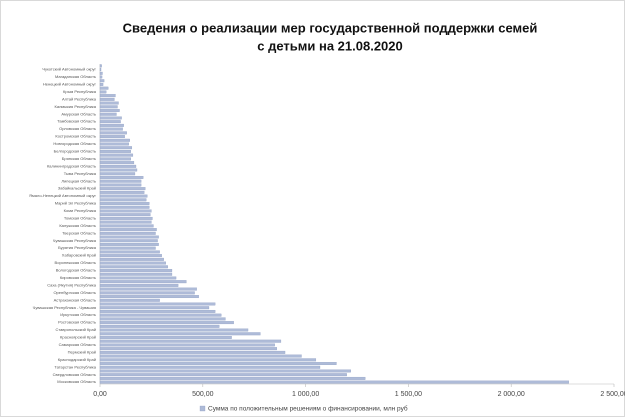 The image size is (625, 417). What do you see at coordinates (77, 128) in the screenshot?
I see `y-tick-label: Орловская Область` at bounding box center [77, 128].